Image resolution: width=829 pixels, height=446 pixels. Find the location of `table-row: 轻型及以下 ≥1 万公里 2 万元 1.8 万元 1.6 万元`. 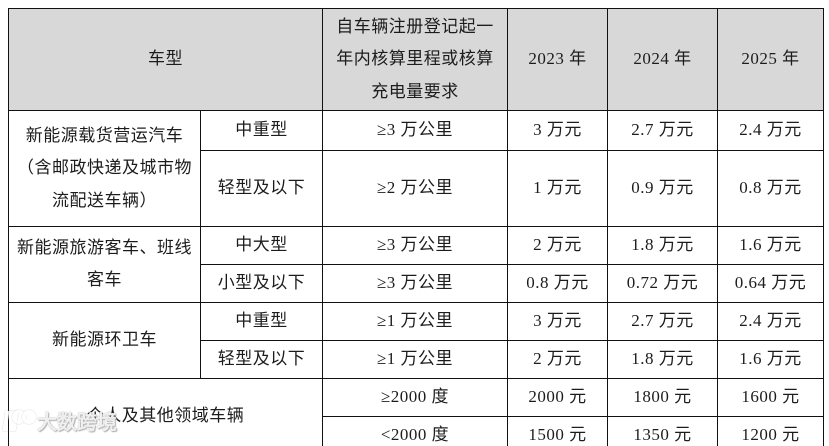

table-row: 轻型及以下 ≥1 万公里 2 万元 1.8 万元 1.6 万元 is located at coordinates (416, 359).